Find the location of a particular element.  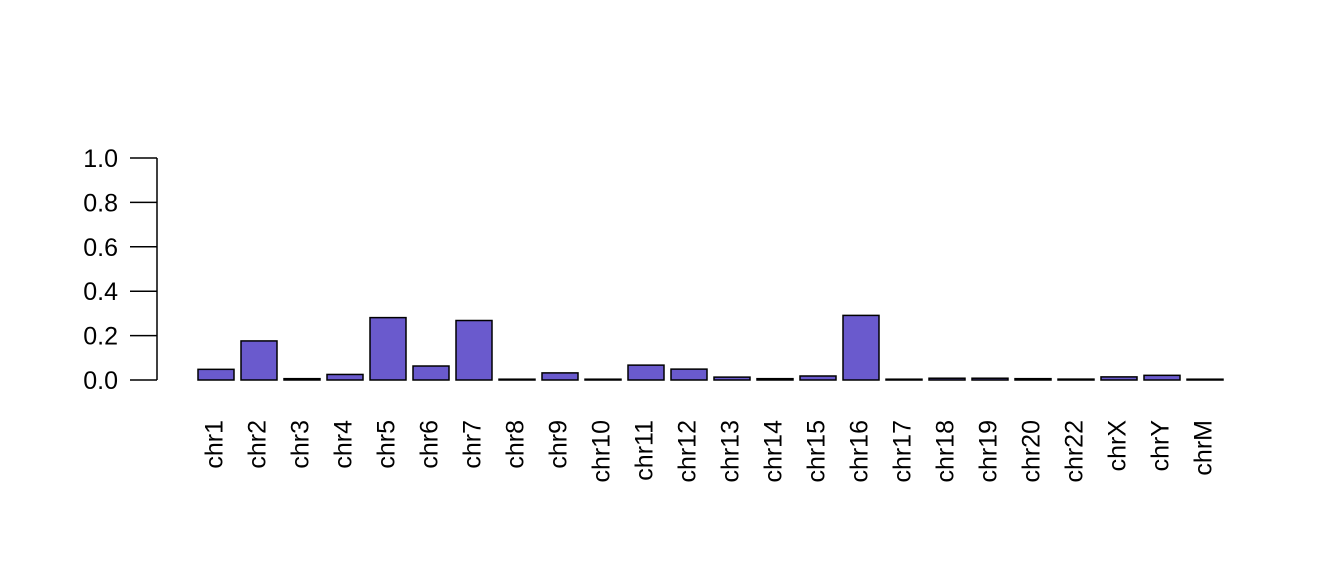

bar-chr9 is located at coordinates (560, 376).